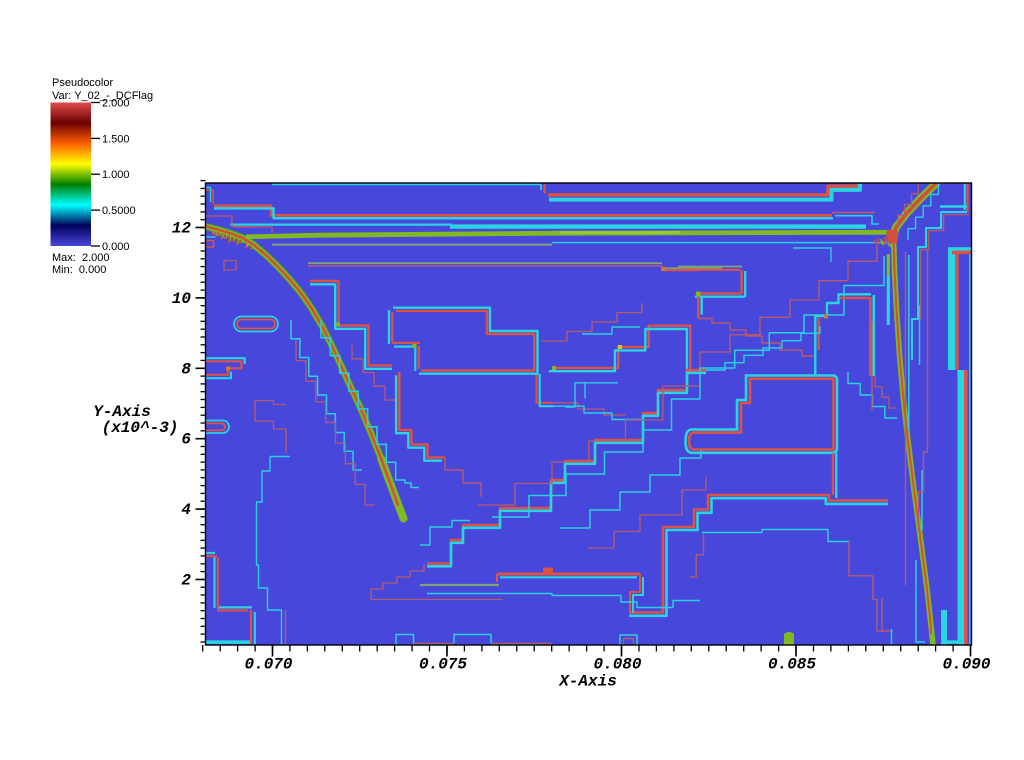  What do you see at coordinates (182, 299) in the screenshot?
I see `svg-text: 10` at bounding box center [182, 299].